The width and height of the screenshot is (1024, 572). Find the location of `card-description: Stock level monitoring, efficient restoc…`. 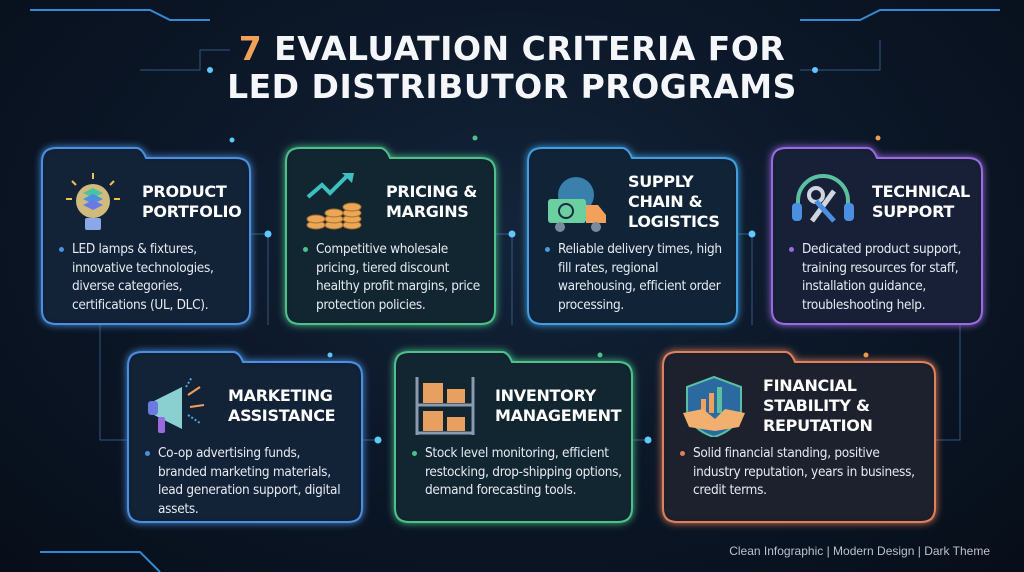

card-description: Stock level monitoring, efficient restoc… is located at coordinates (523, 471).